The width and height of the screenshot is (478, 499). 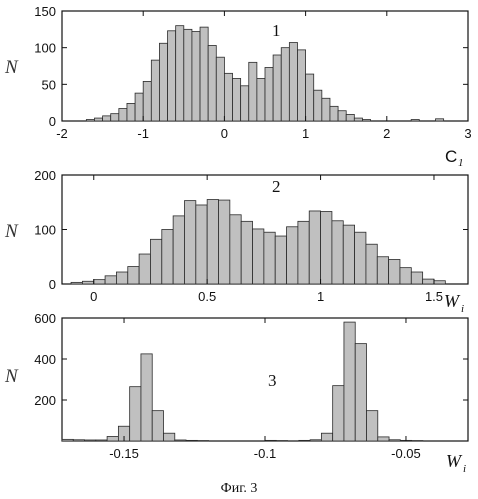 I want to click on panel-2-y-tick-label: 200, so click(x=45, y=175).